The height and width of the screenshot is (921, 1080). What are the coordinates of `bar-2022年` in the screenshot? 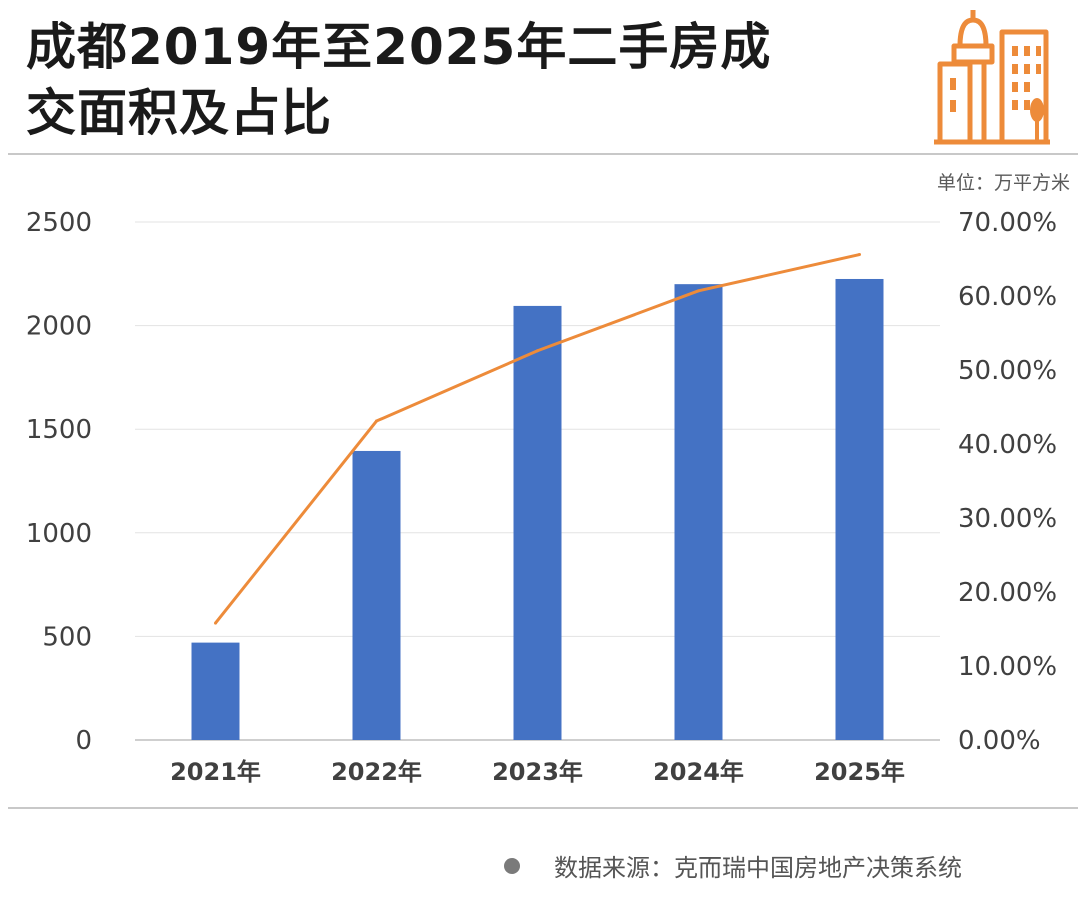 It's located at (376, 595).